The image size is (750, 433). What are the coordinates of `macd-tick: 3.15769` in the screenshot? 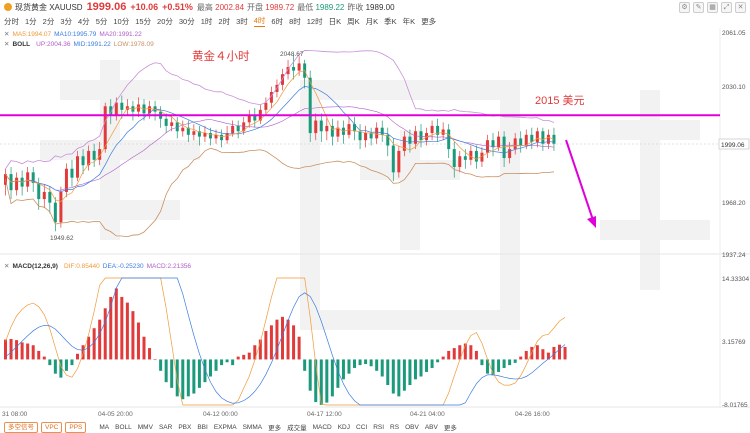 It's located at (734, 342).